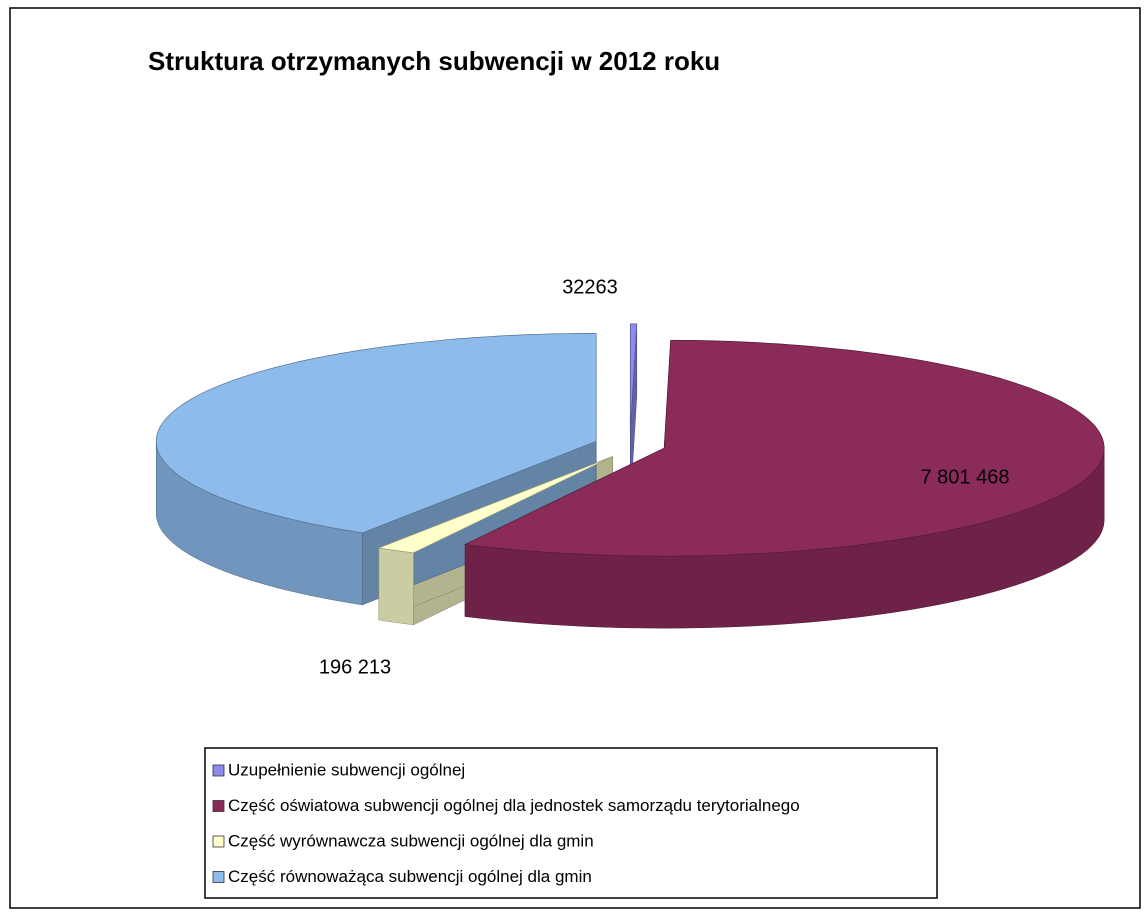 Image resolution: width=1144 pixels, height=916 pixels. I want to click on legend-box, so click(571, 823).